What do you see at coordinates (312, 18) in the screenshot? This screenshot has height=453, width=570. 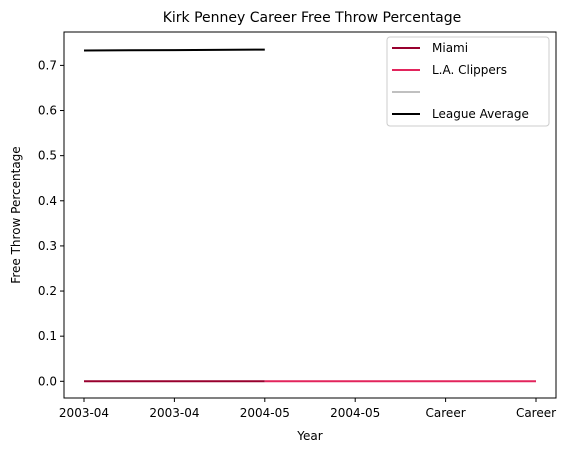 I see `chart-title: Kirk Penney Career Free Throw Percentage` at bounding box center [312, 18].